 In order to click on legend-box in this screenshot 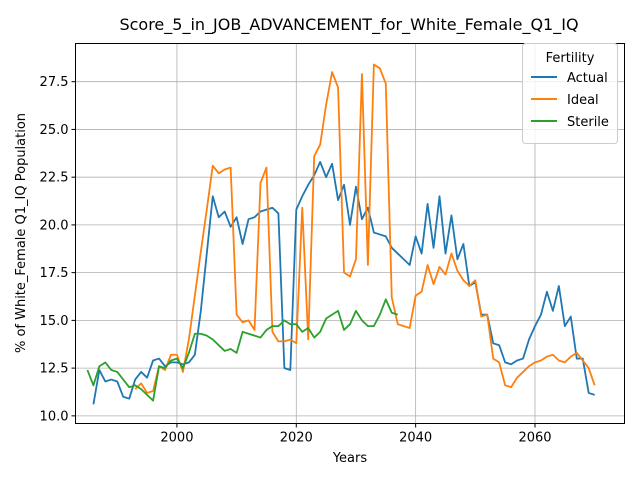, I will do `click(570, 93)`.